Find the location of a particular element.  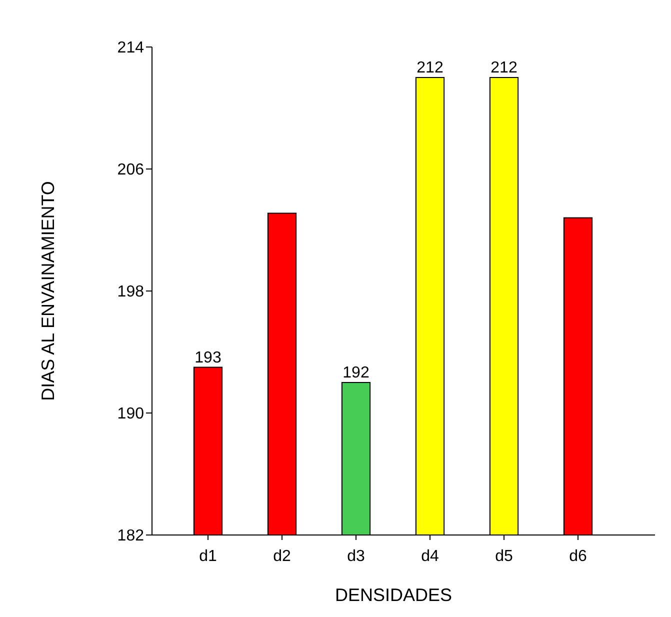

x-axis-title: DENSIDADES is located at coordinates (393, 595).